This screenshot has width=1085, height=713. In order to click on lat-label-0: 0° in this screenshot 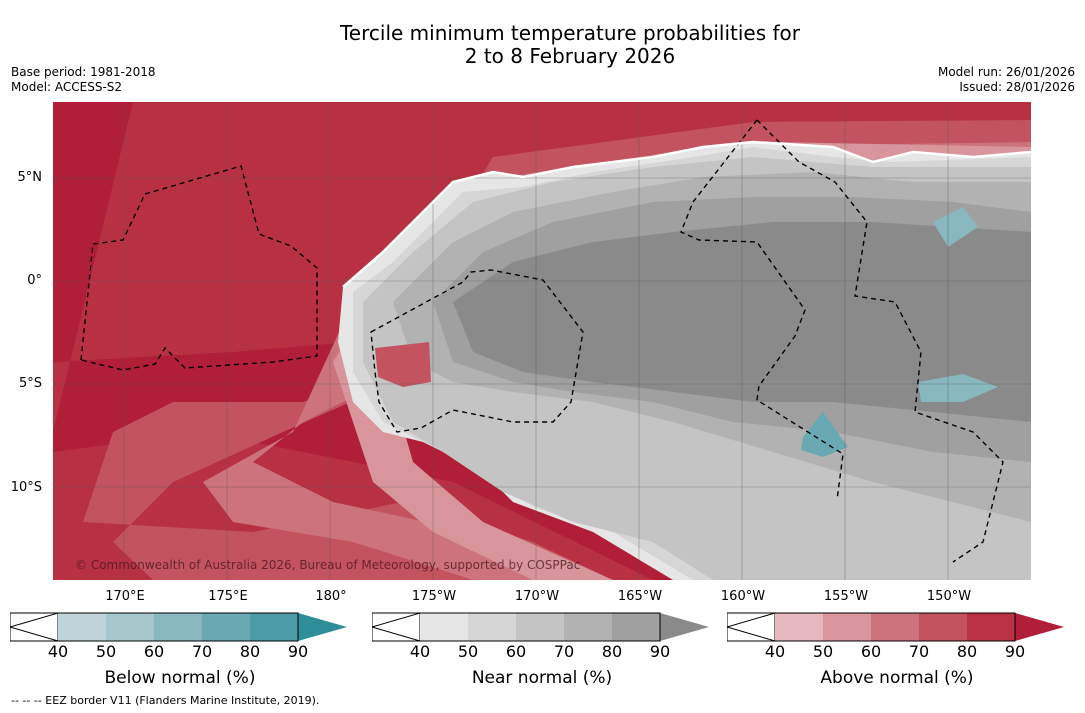, I will do `click(34, 280)`.